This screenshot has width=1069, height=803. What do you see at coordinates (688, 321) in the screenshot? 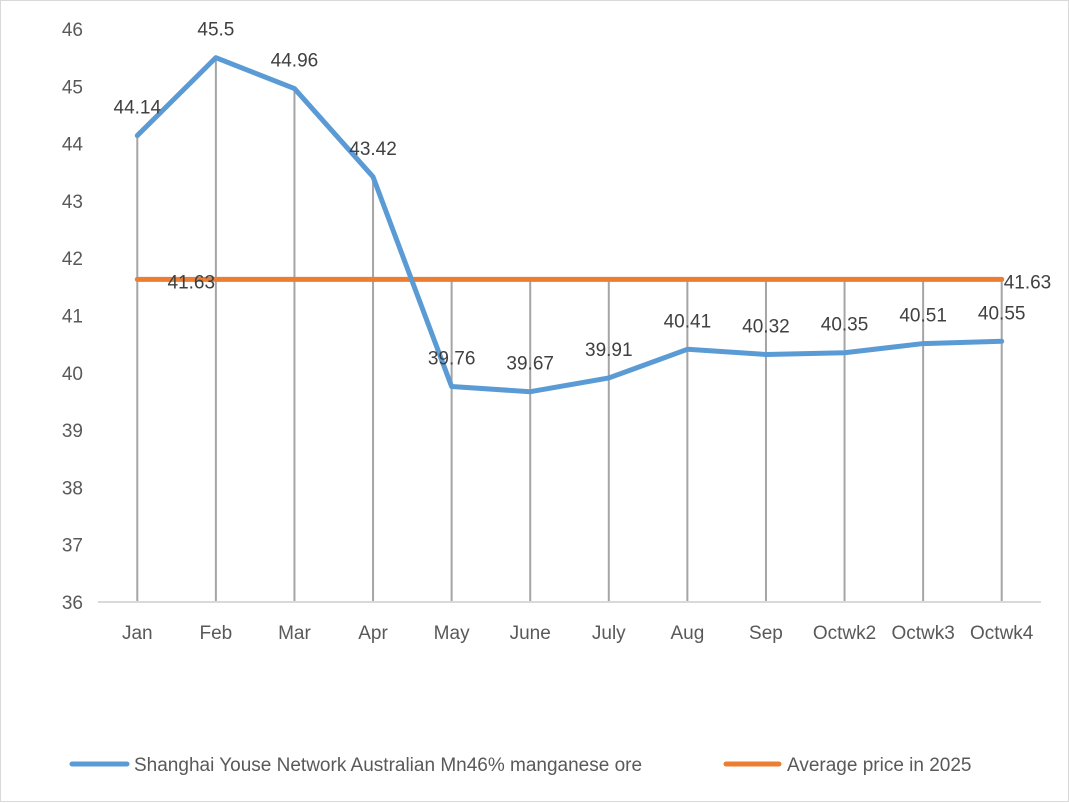
I see `data-label: 40.41` at bounding box center [688, 321].